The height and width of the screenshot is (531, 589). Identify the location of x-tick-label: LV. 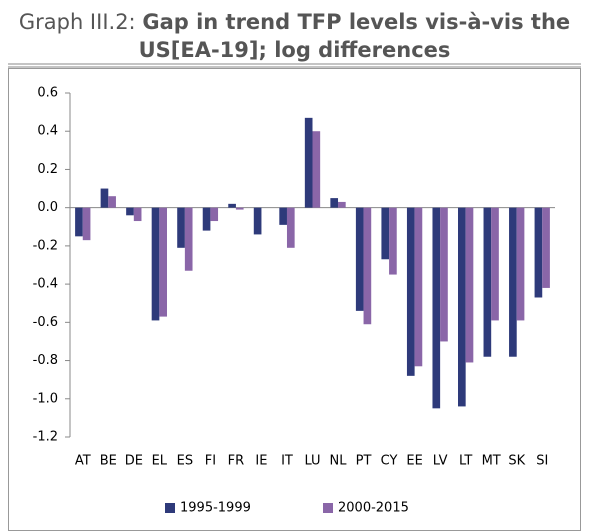
(440, 461).